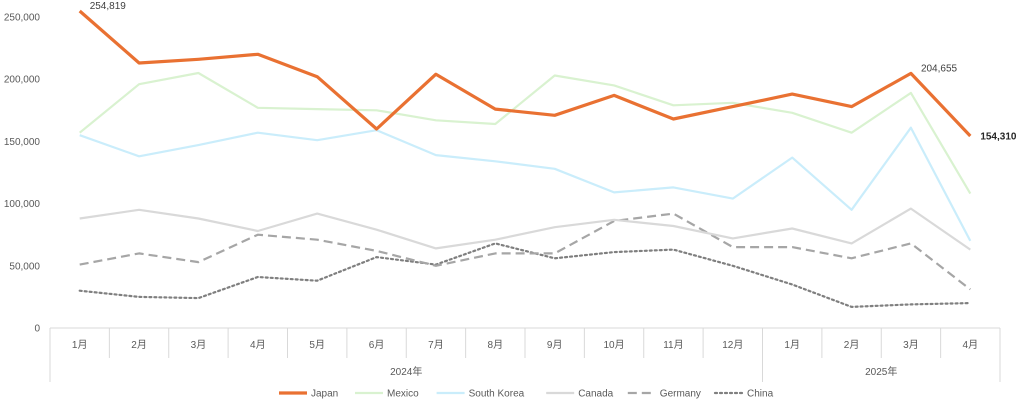  I want to click on y-tick-label: 200,000, so click(22, 80).